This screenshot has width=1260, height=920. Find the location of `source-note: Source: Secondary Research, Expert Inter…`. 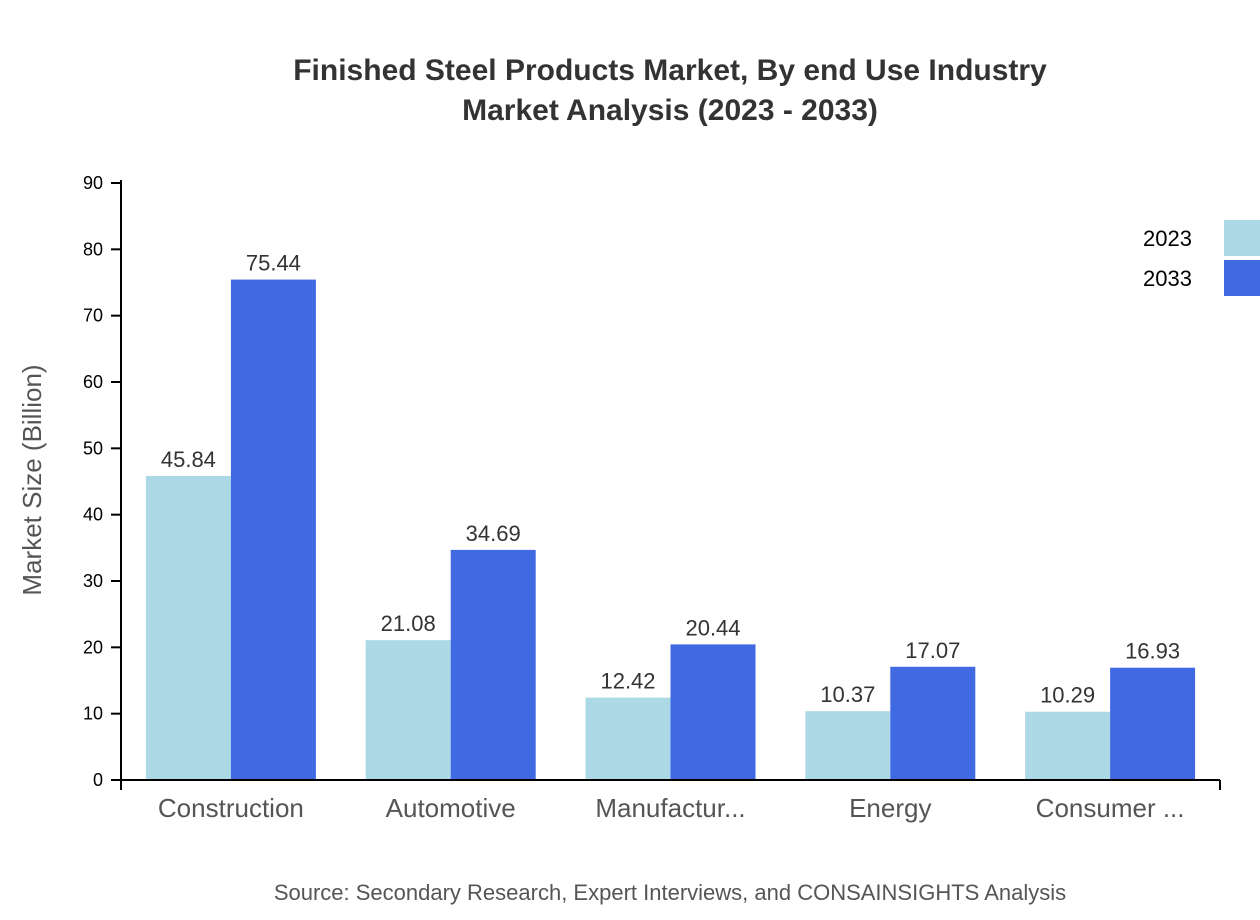

source-note: Source: Secondary Research, Expert Inter… is located at coordinates (670, 892).